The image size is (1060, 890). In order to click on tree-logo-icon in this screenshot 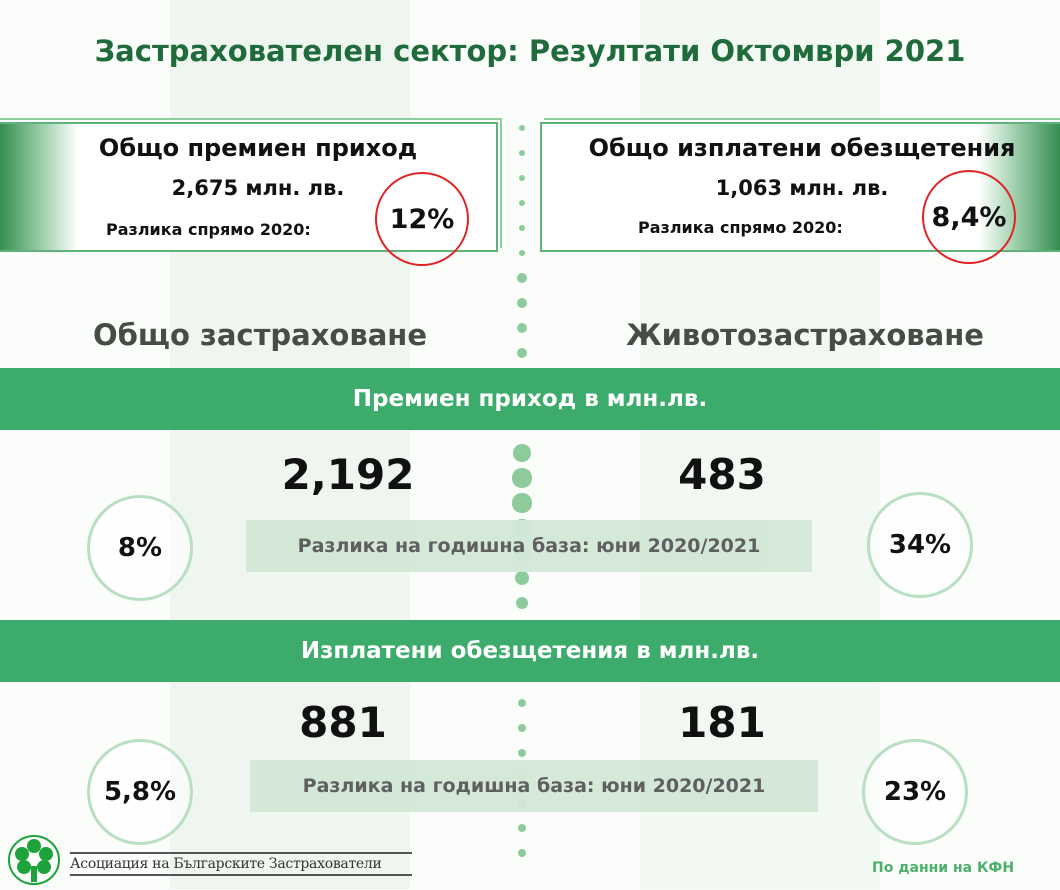, I will do `click(34, 860)`.